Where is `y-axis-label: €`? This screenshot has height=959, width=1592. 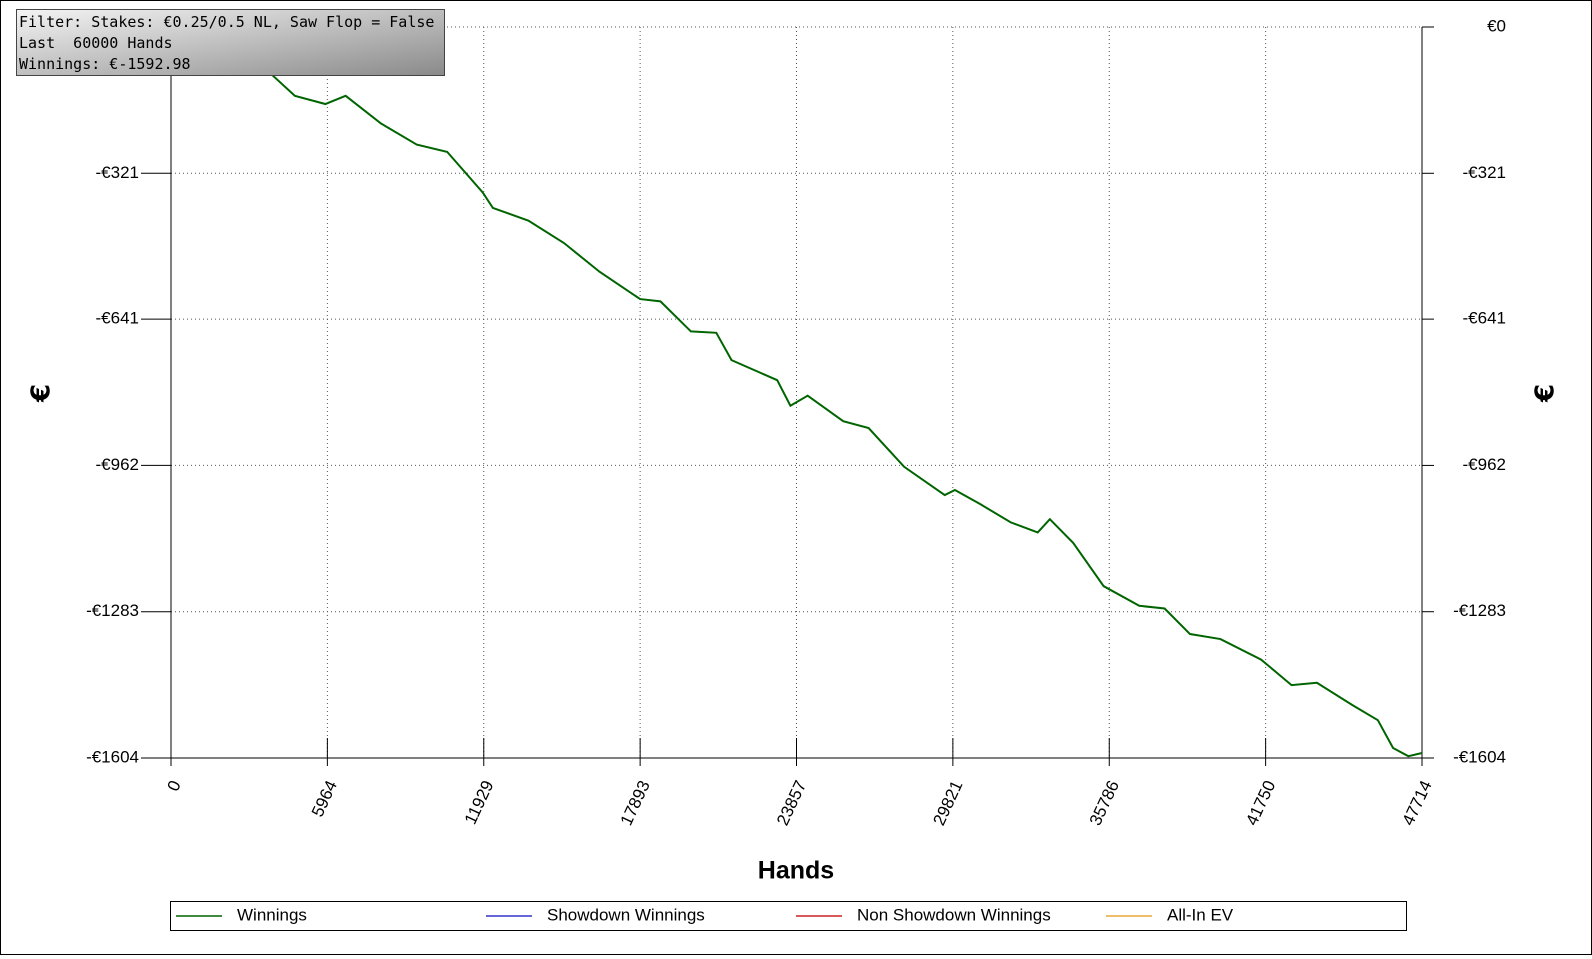
y-axis-label: € is located at coordinates (42, 393).